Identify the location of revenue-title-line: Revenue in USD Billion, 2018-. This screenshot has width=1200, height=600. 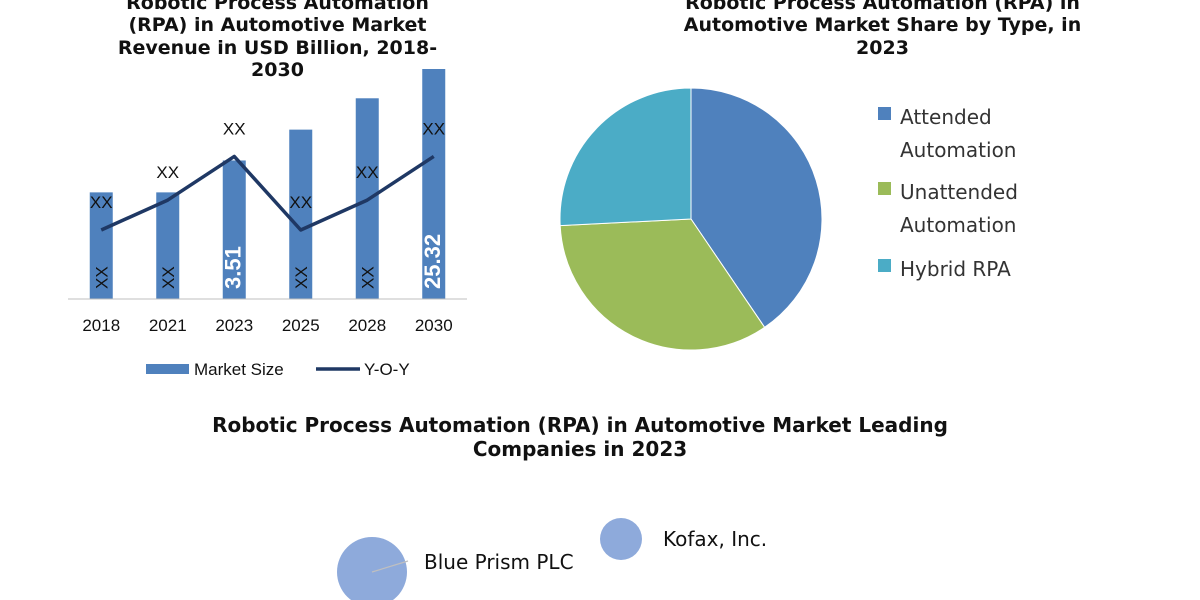
(277, 47).